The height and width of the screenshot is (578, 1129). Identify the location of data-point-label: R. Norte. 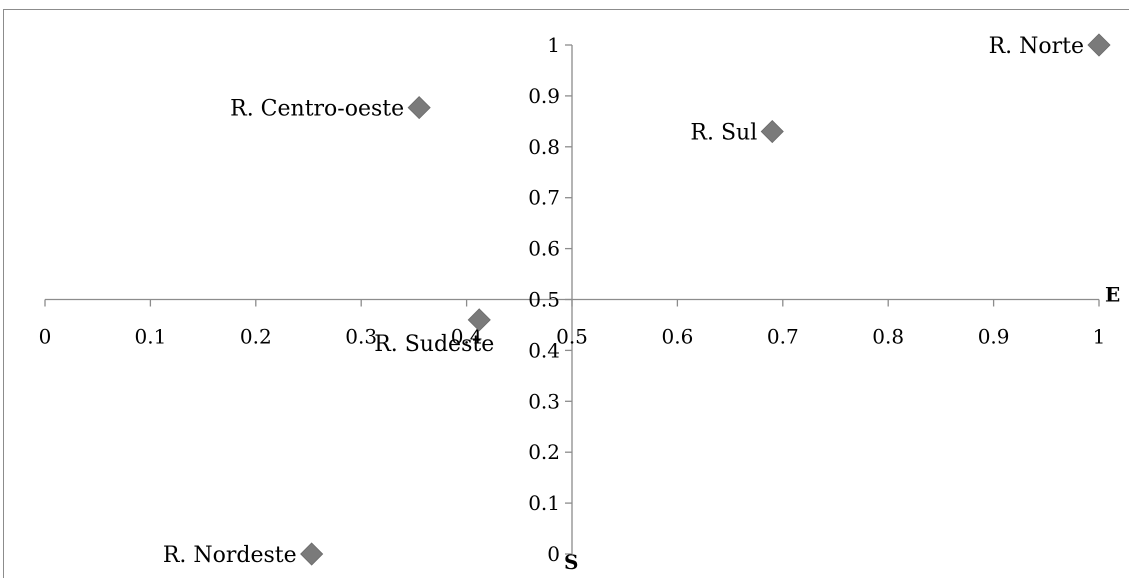
(1036, 46).